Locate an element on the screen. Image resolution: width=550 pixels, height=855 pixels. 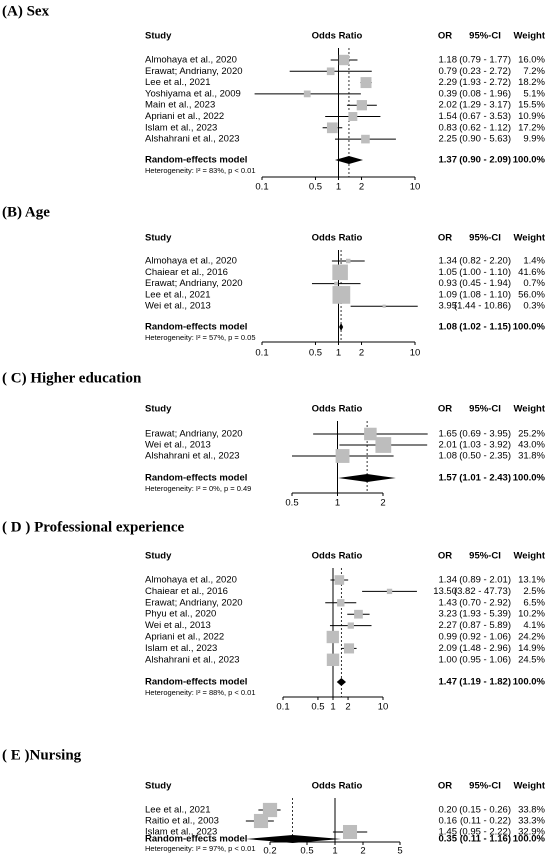
study-name: Chaiear et al., 2016 is located at coordinates (186, 272).